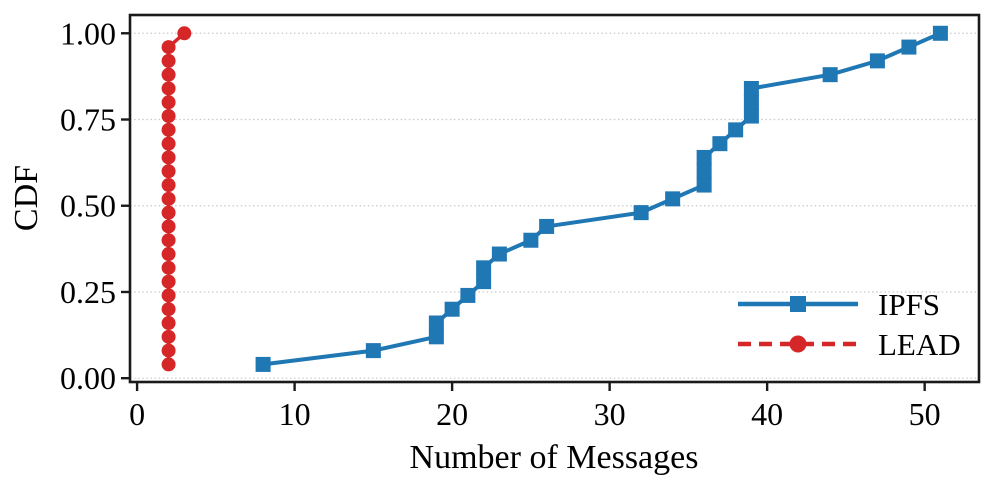 The height and width of the screenshot is (489, 996). I want to click on y-tick-label: 0.00, so click(88, 378).